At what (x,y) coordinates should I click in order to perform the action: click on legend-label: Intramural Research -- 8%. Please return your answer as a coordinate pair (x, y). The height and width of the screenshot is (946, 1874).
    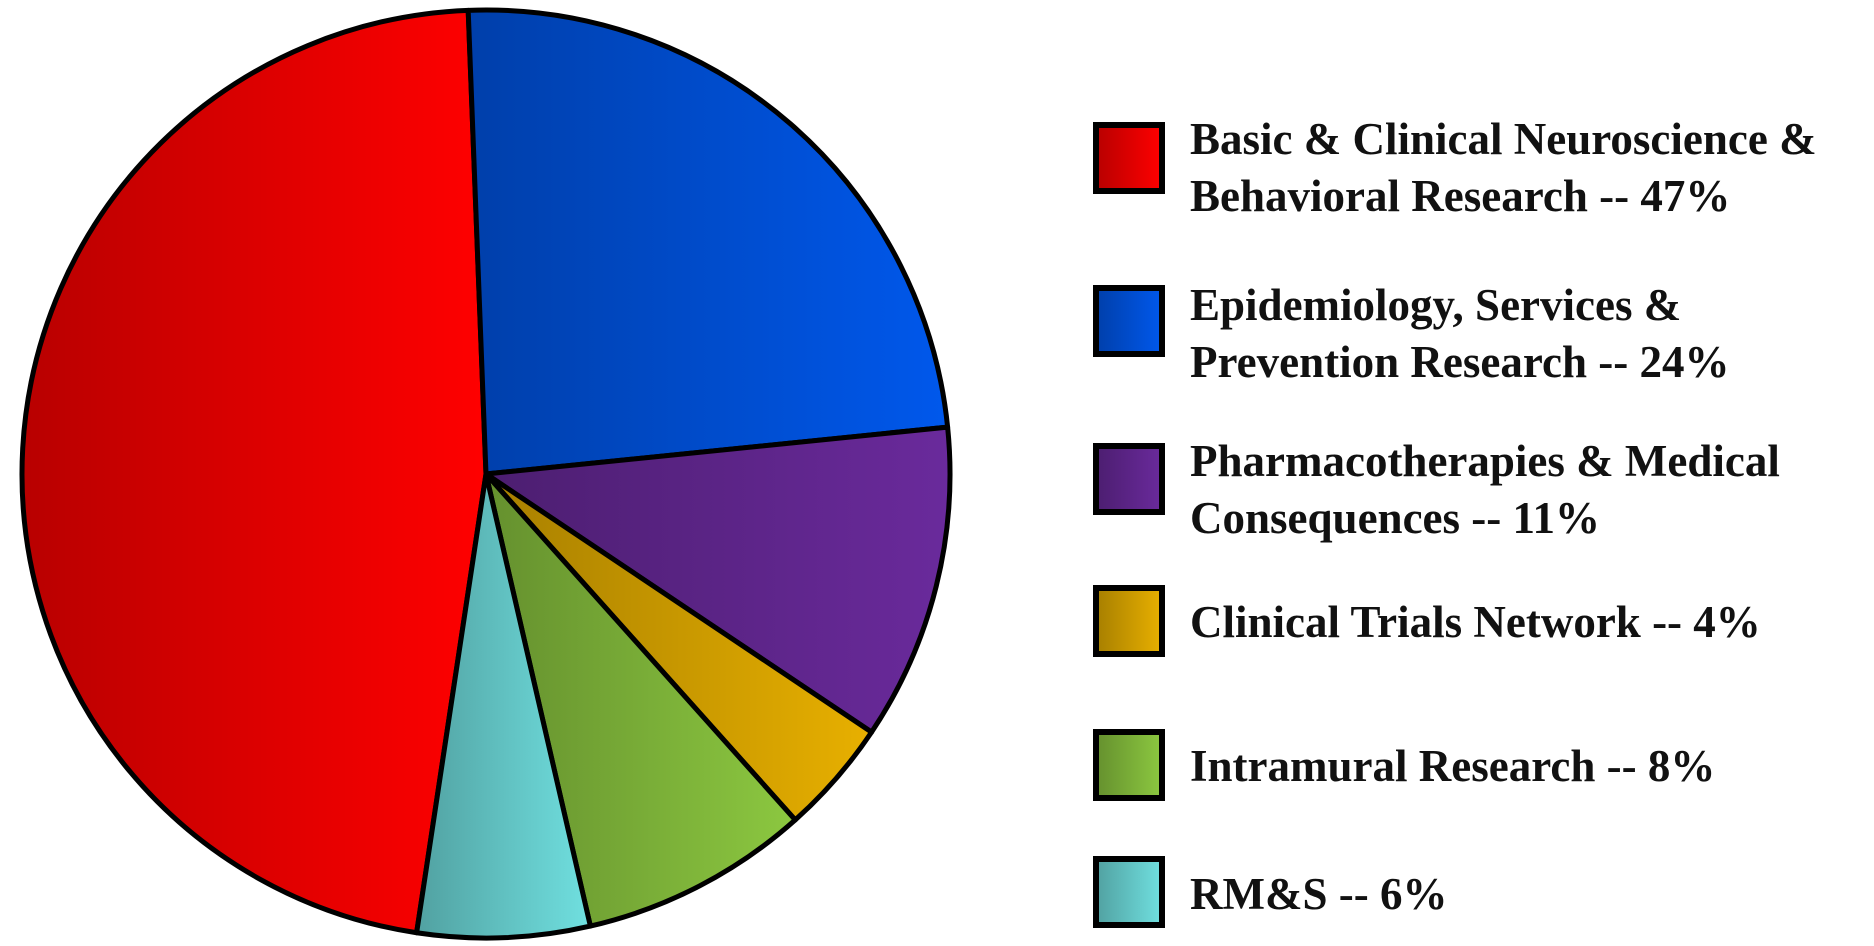
    Looking at the image, I should click on (1453, 766).